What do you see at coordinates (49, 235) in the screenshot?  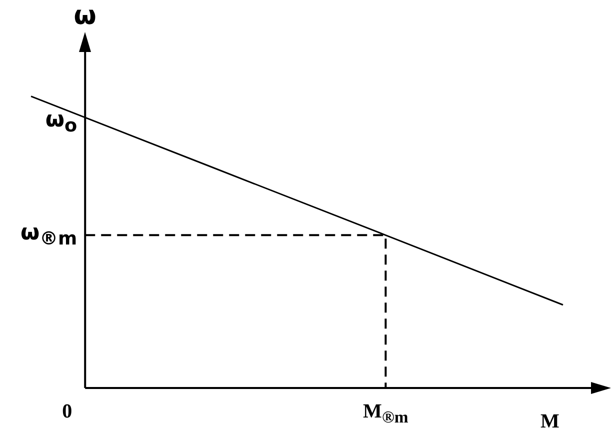 I see `ref-line-label: ω$_{®m}$` at bounding box center [49, 235].